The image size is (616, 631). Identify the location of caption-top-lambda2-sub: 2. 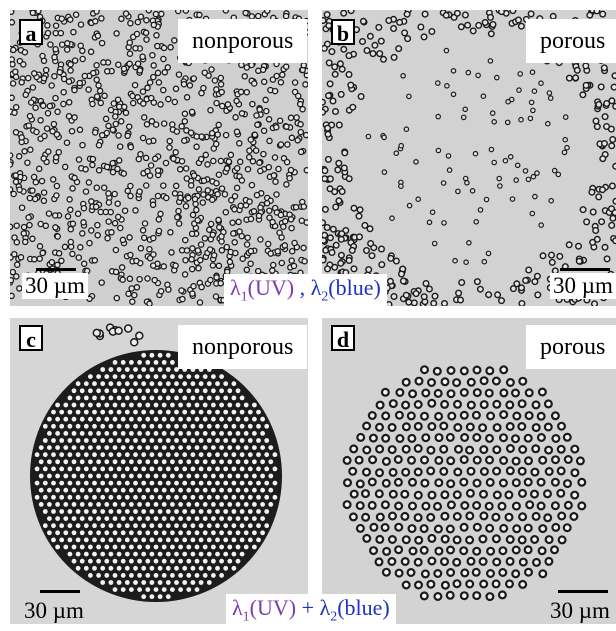
(325, 297).